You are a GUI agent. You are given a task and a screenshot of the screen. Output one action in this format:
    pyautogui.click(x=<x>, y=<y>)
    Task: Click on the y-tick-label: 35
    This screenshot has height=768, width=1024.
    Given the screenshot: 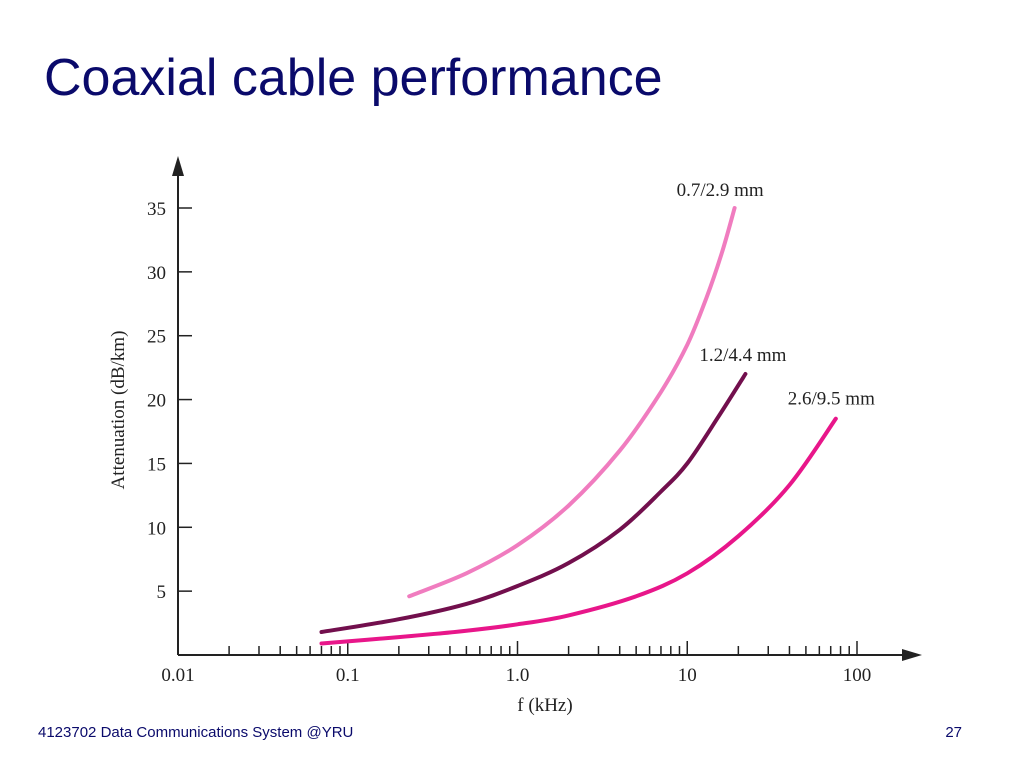 What is the action you would take?
    pyautogui.click(x=156, y=209)
    